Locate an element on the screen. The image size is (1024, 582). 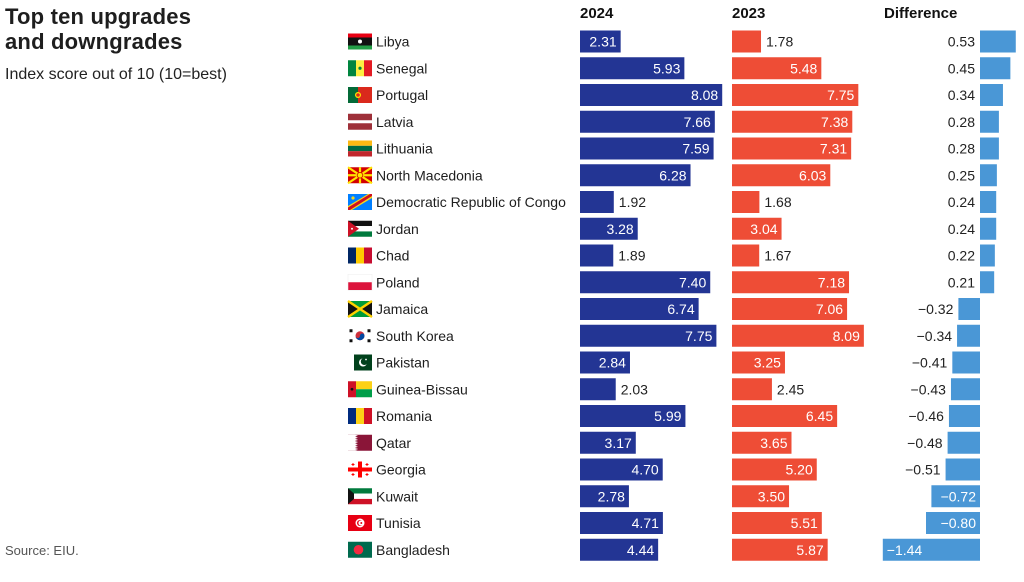
chart-title: Top ten upgrades and downgrades is located at coordinates (170, 29).